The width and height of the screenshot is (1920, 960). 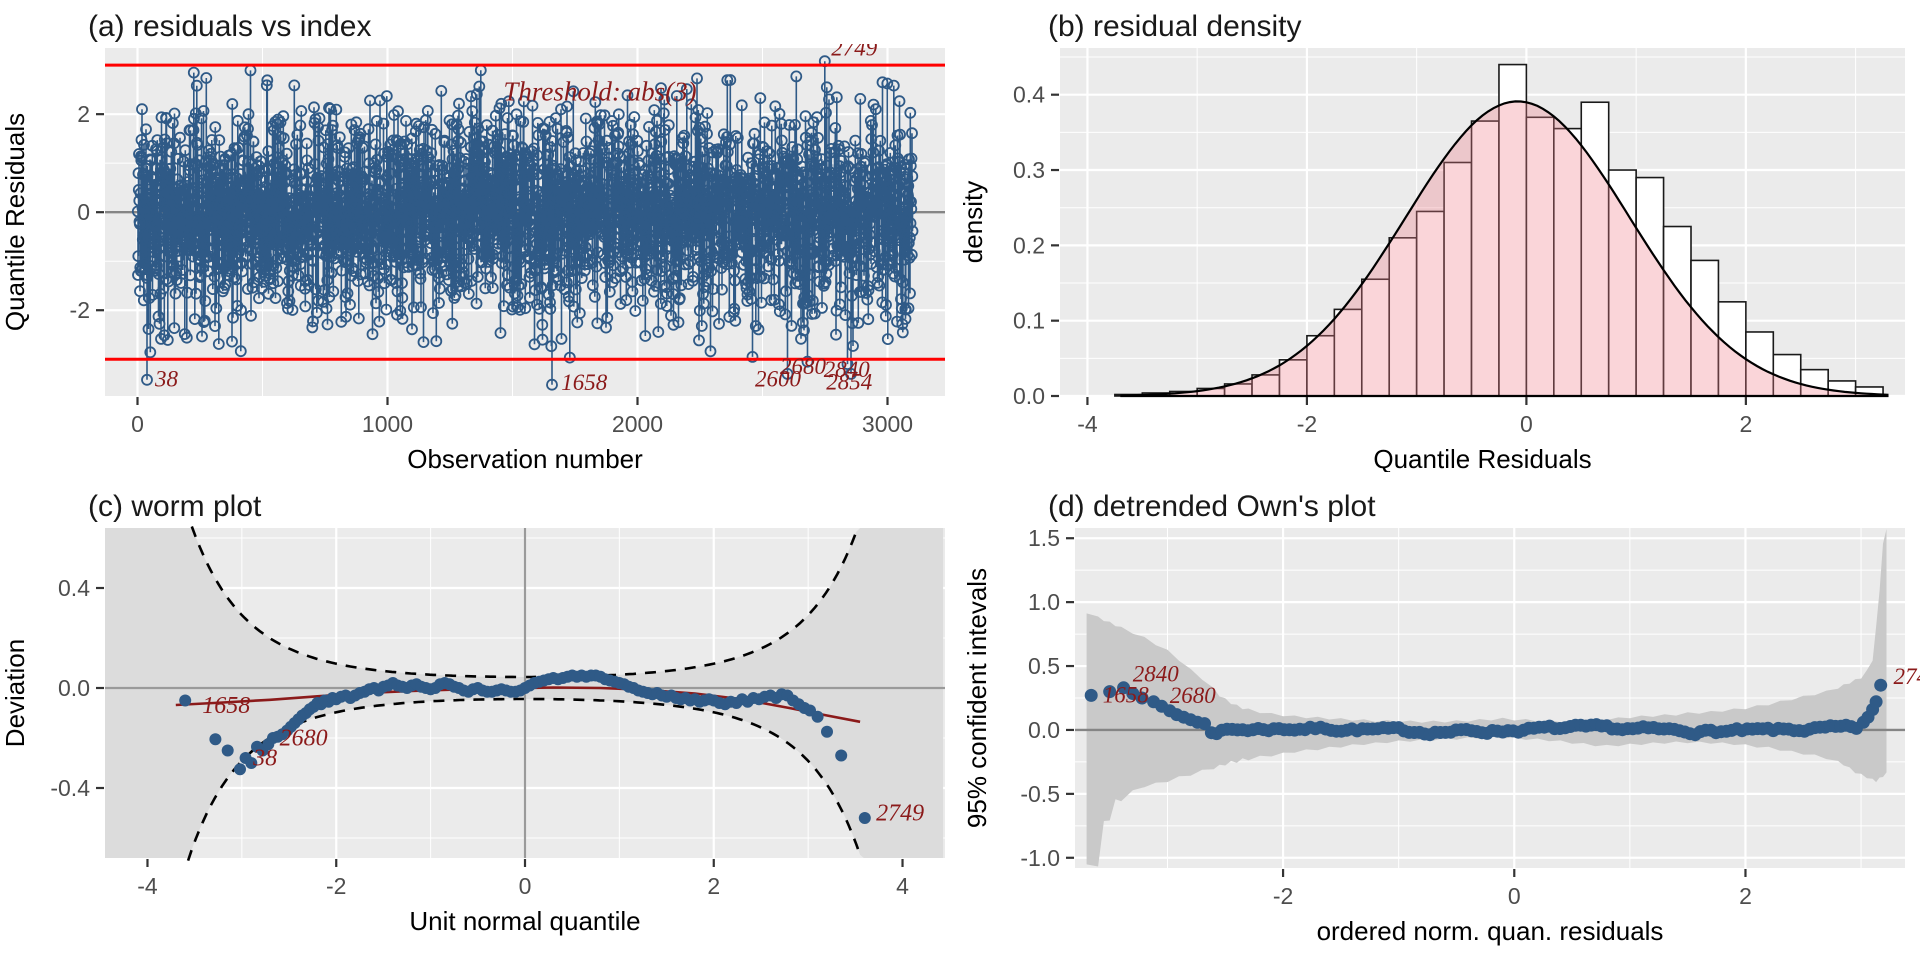 I want to click on panel-a-title: (a) residuals vs index, so click(x=230, y=26).